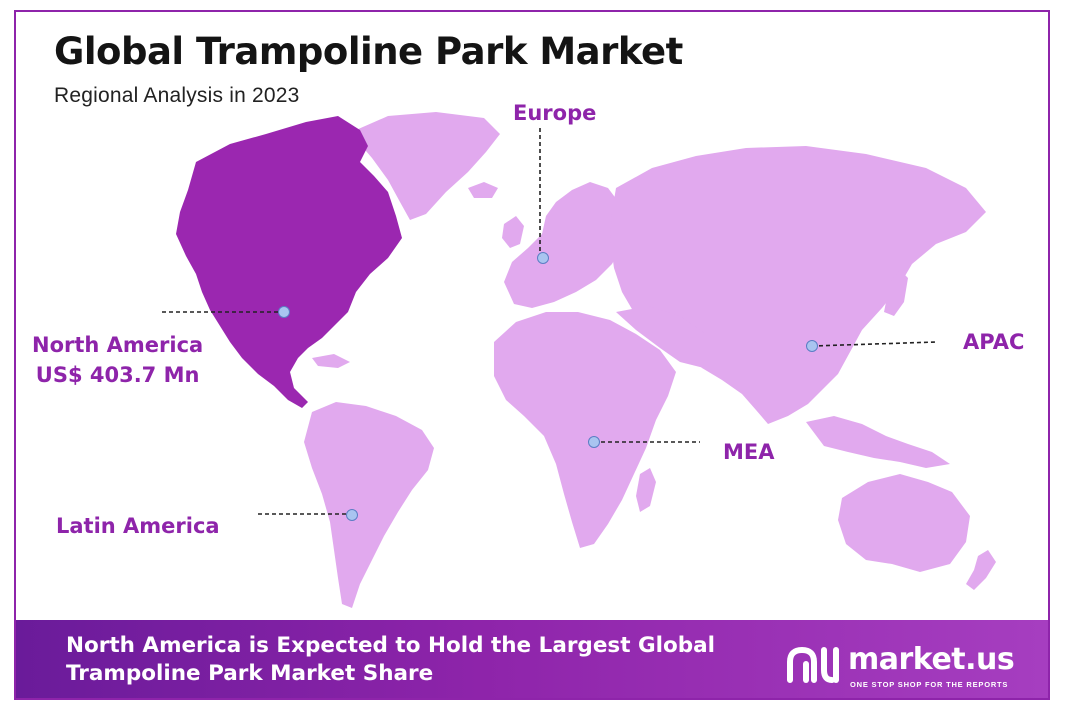 The width and height of the screenshot is (1066, 714). Describe the element at coordinates (904, 523) in the screenshot. I see `australia-shape` at that location.